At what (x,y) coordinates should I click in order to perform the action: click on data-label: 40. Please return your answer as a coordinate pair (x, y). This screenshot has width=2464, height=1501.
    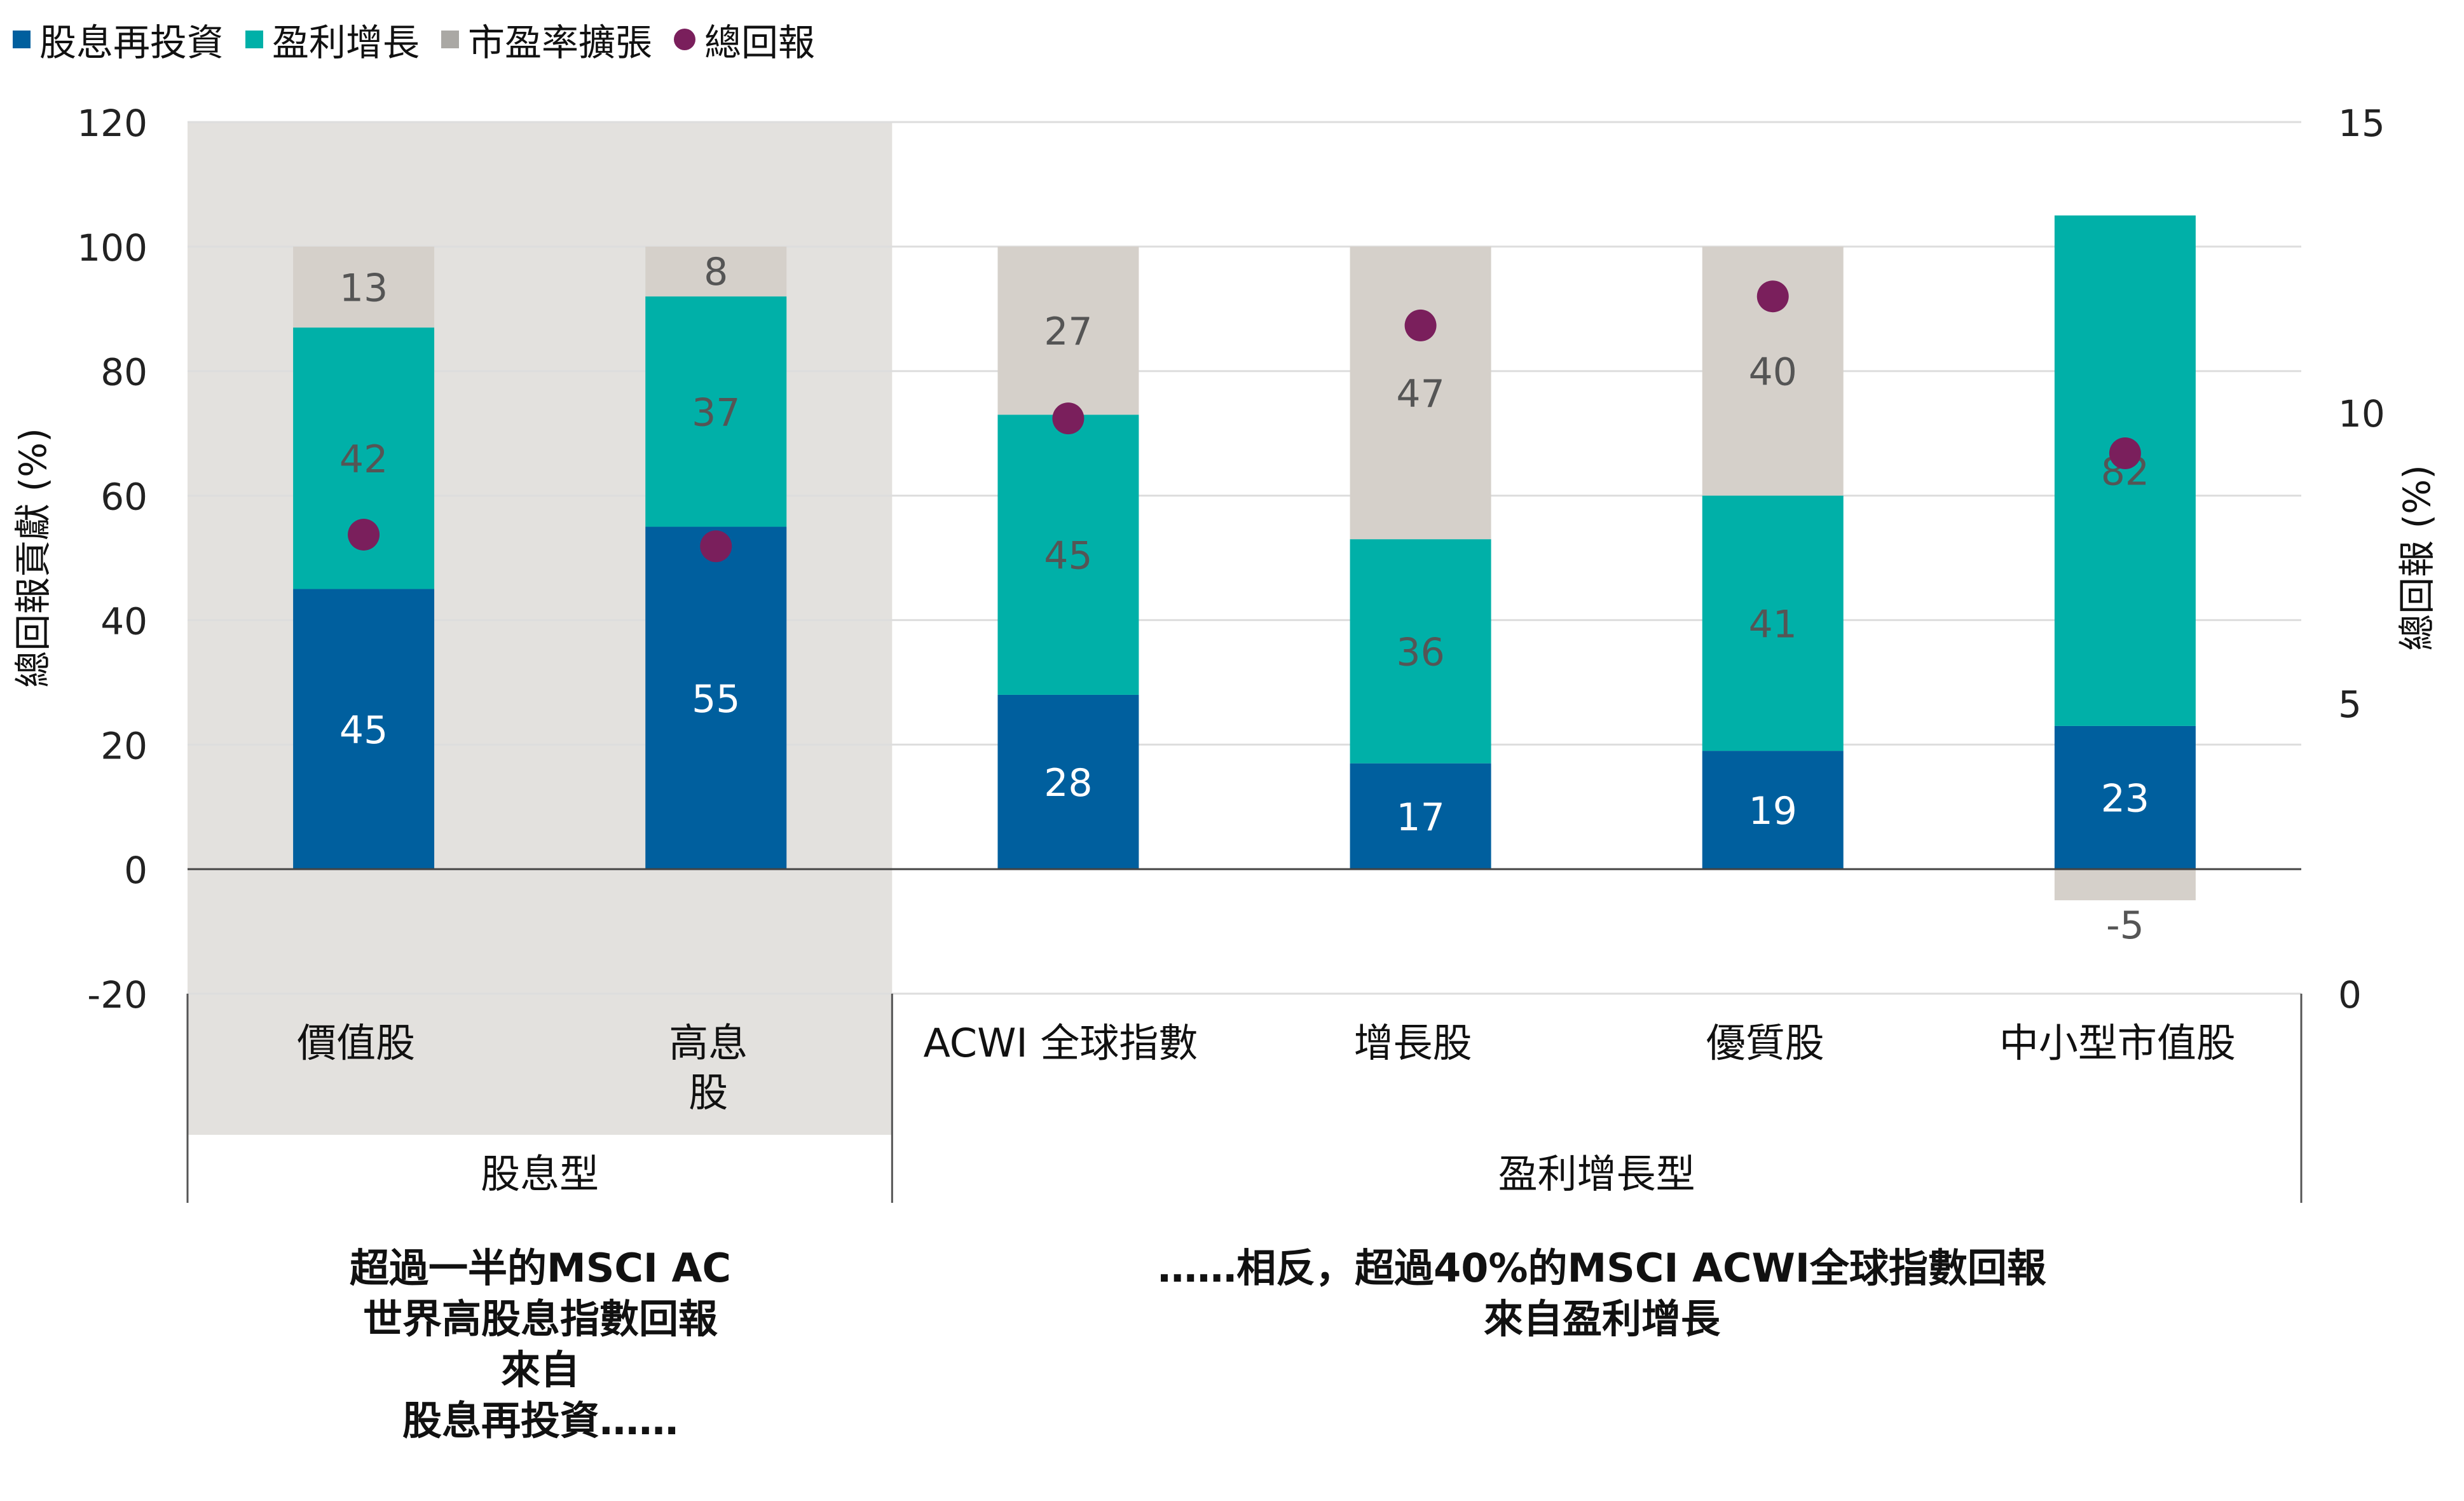
    Looking at the image, I should click on (1773, 372).